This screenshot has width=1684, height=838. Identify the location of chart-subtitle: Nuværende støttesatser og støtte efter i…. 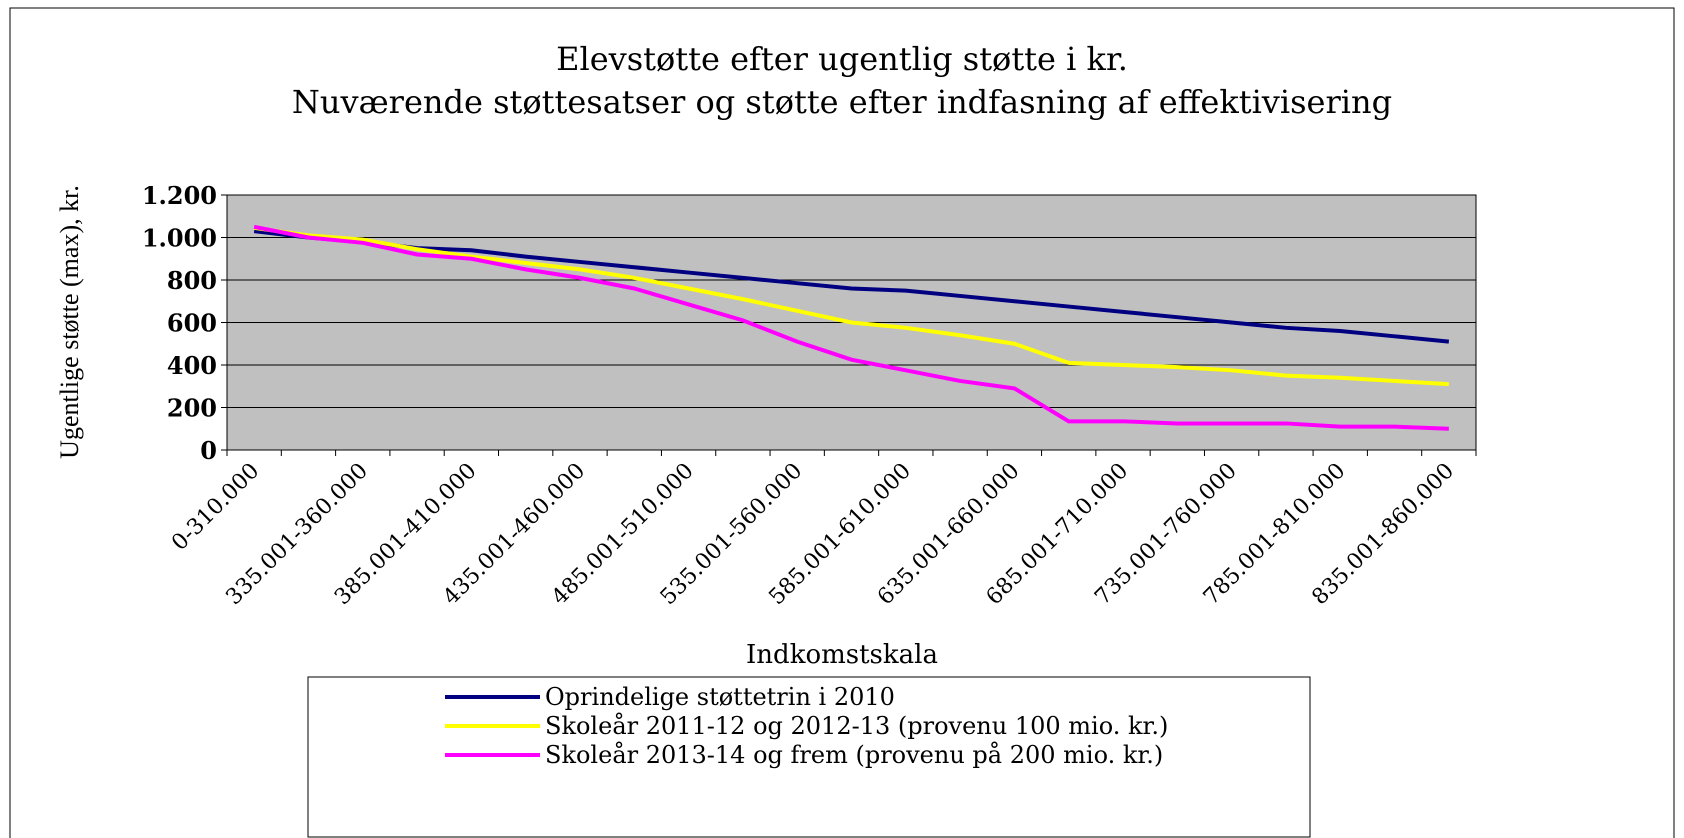
(842, 102).